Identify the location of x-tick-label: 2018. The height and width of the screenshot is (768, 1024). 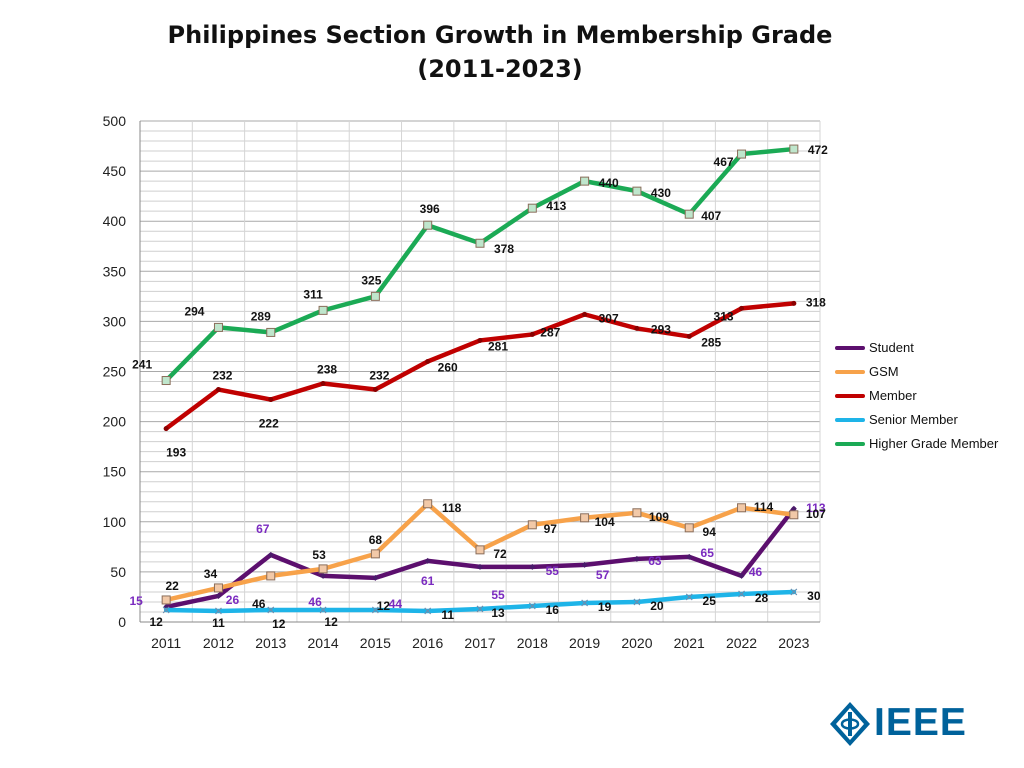
(532, 643).